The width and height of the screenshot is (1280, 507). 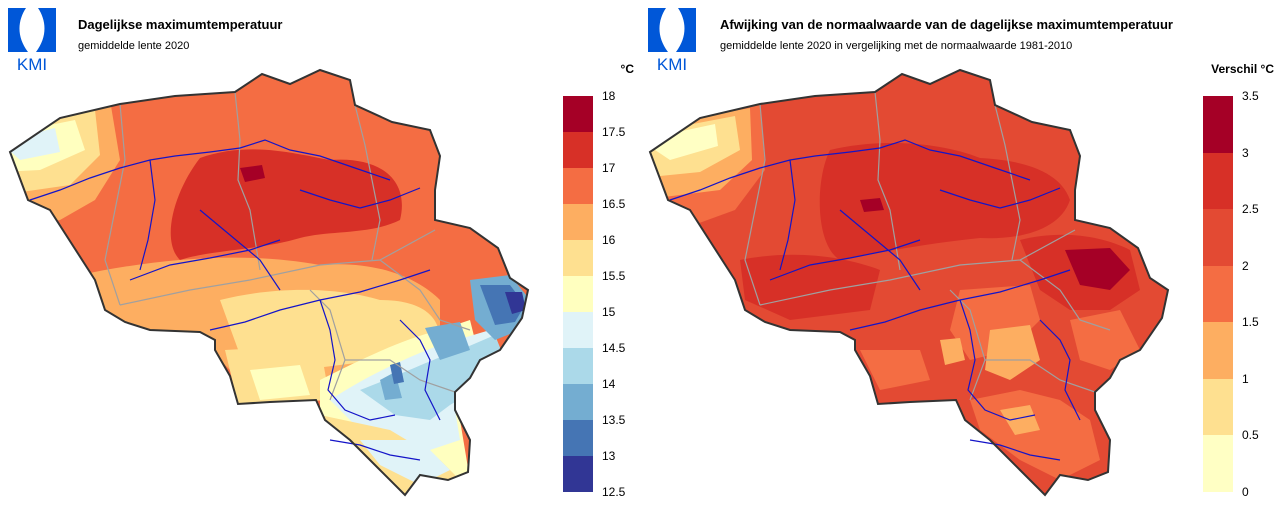 I want to click on legend-tick-label: 17.5, so click(x=614, y=132).